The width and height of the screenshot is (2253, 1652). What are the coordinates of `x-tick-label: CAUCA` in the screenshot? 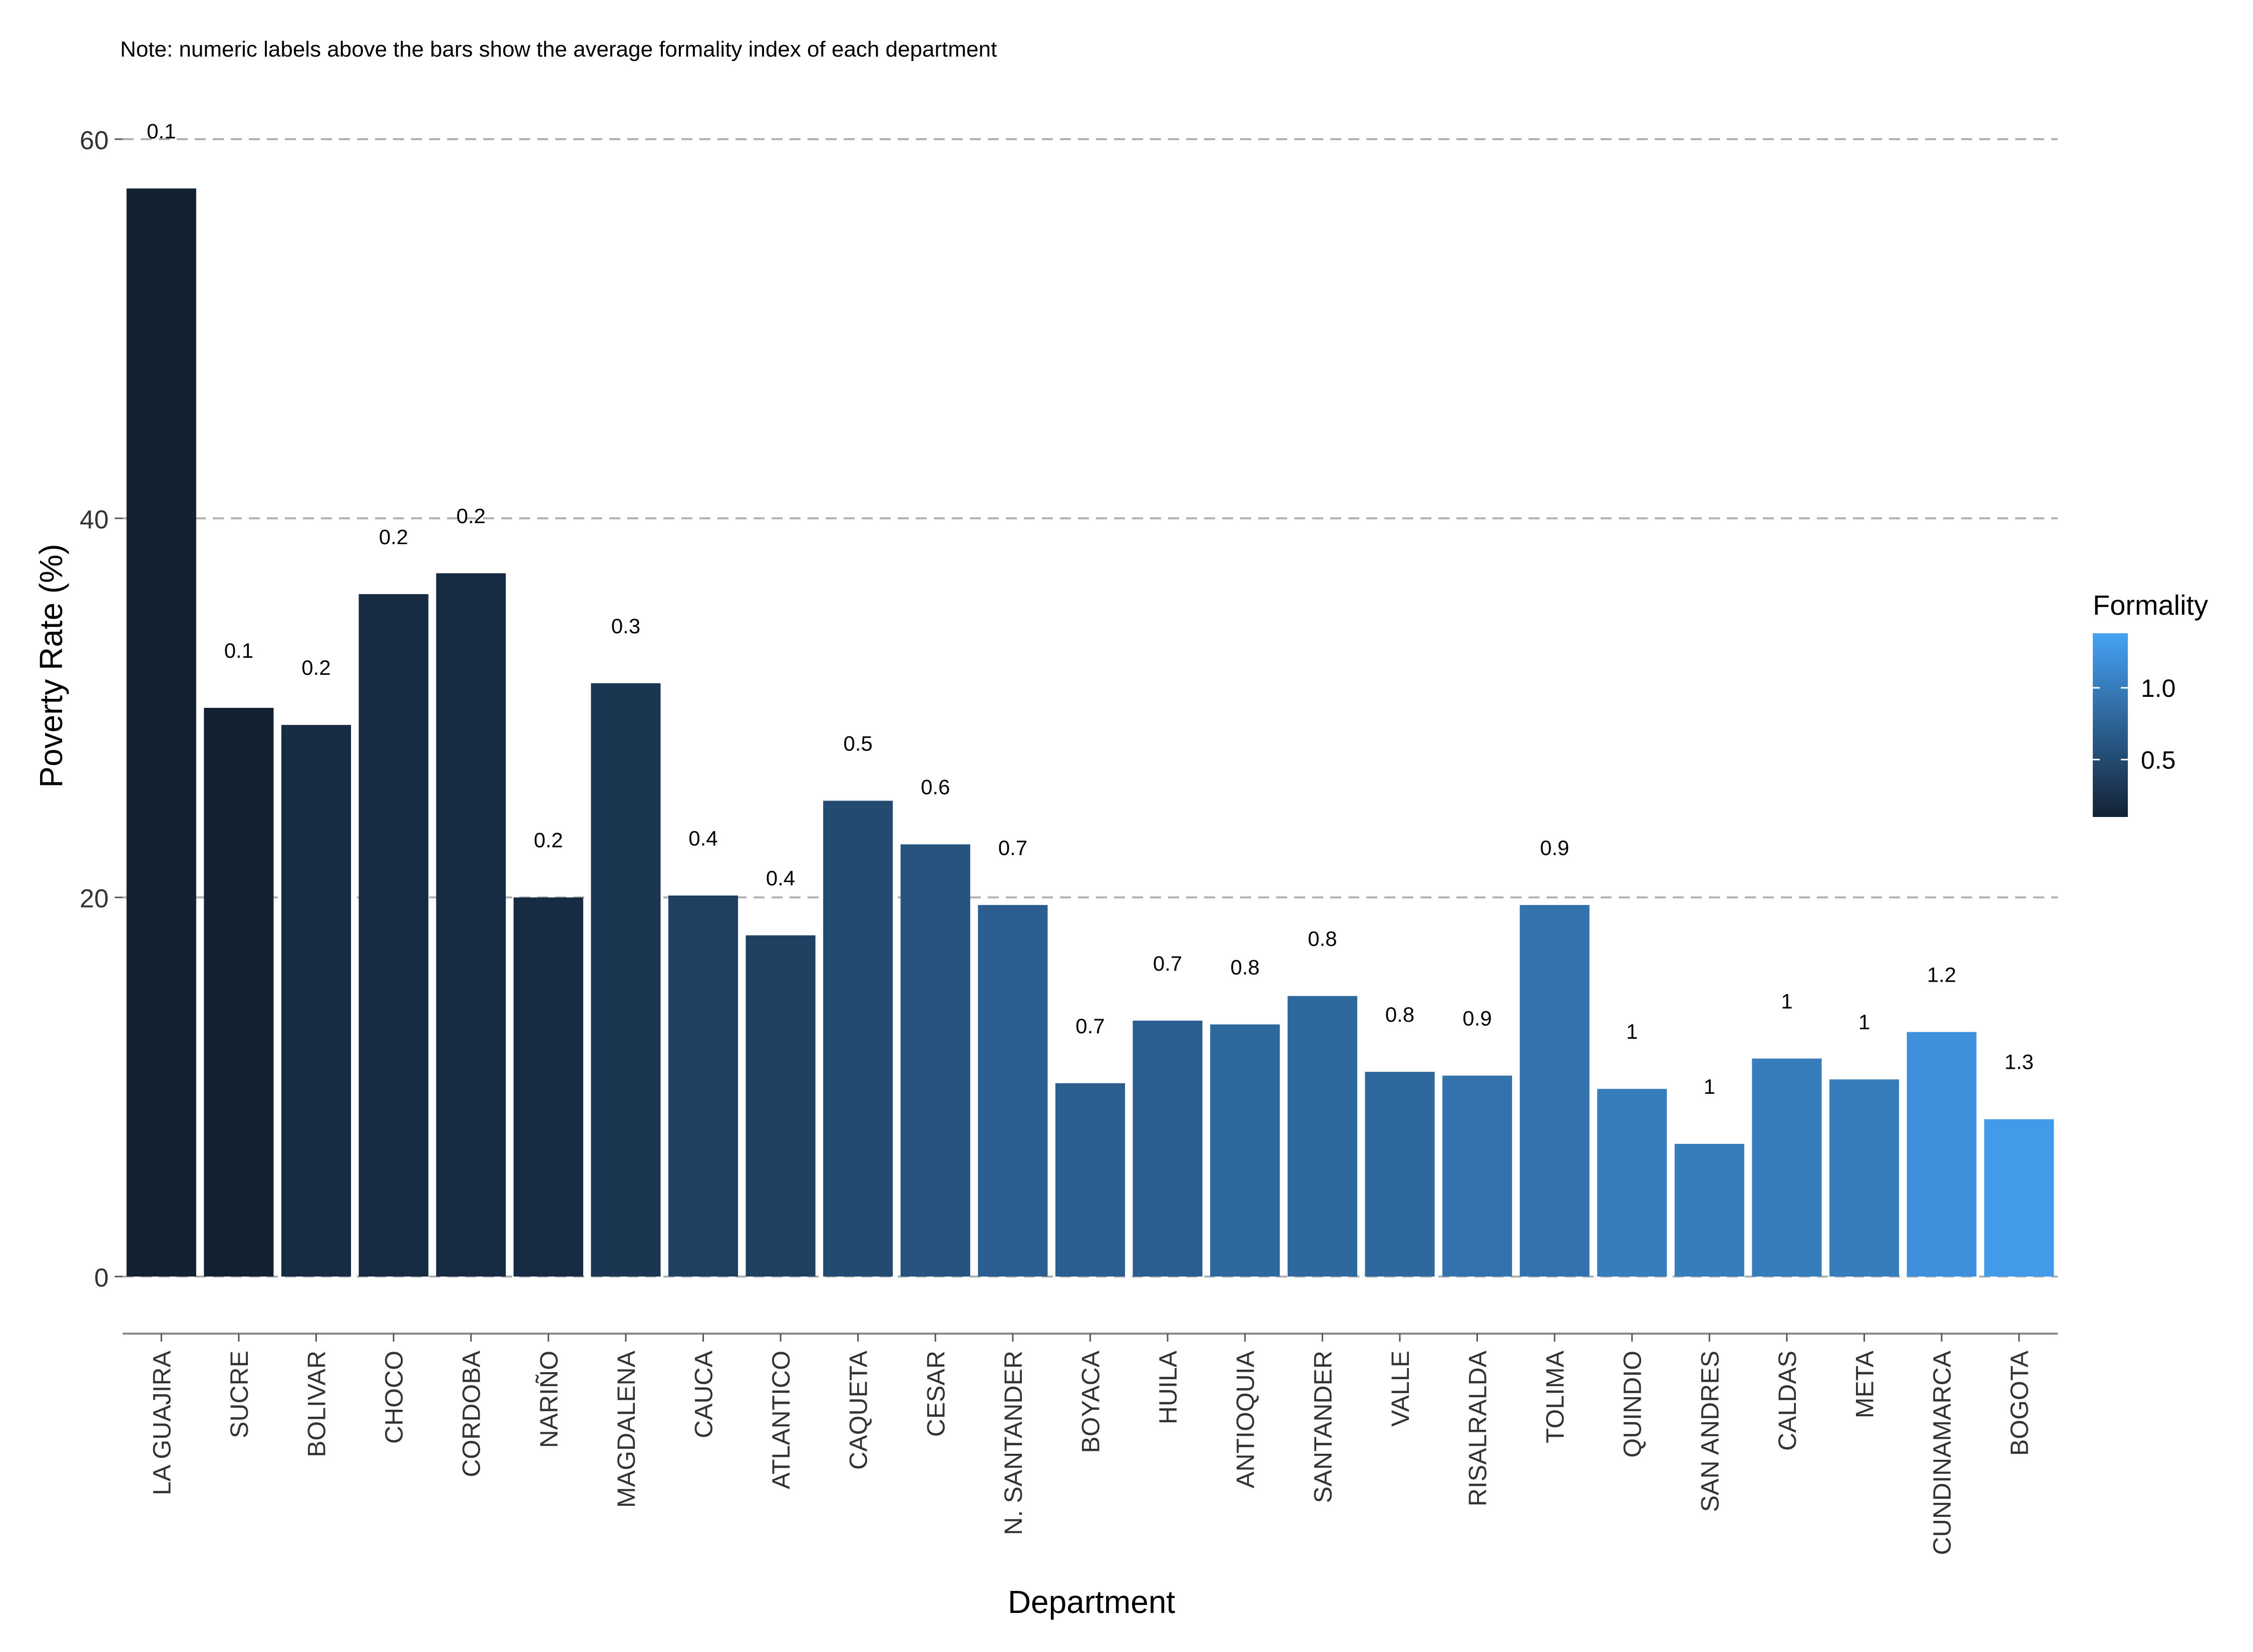 It's located at (704, 1394).